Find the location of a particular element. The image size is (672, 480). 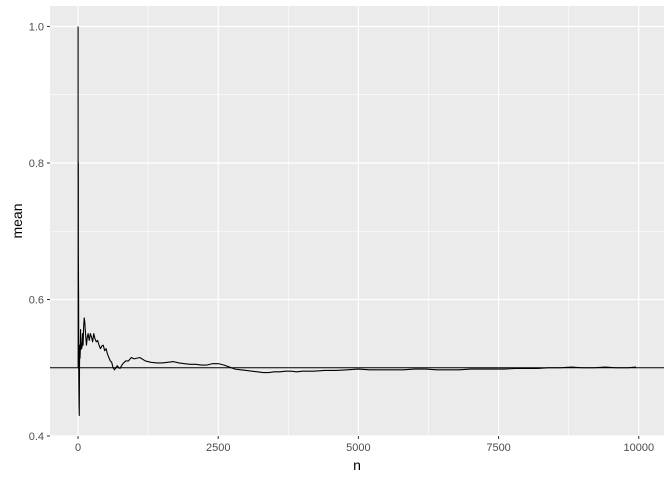

x-tick-label: 0 is located at coordinates (78, 448).